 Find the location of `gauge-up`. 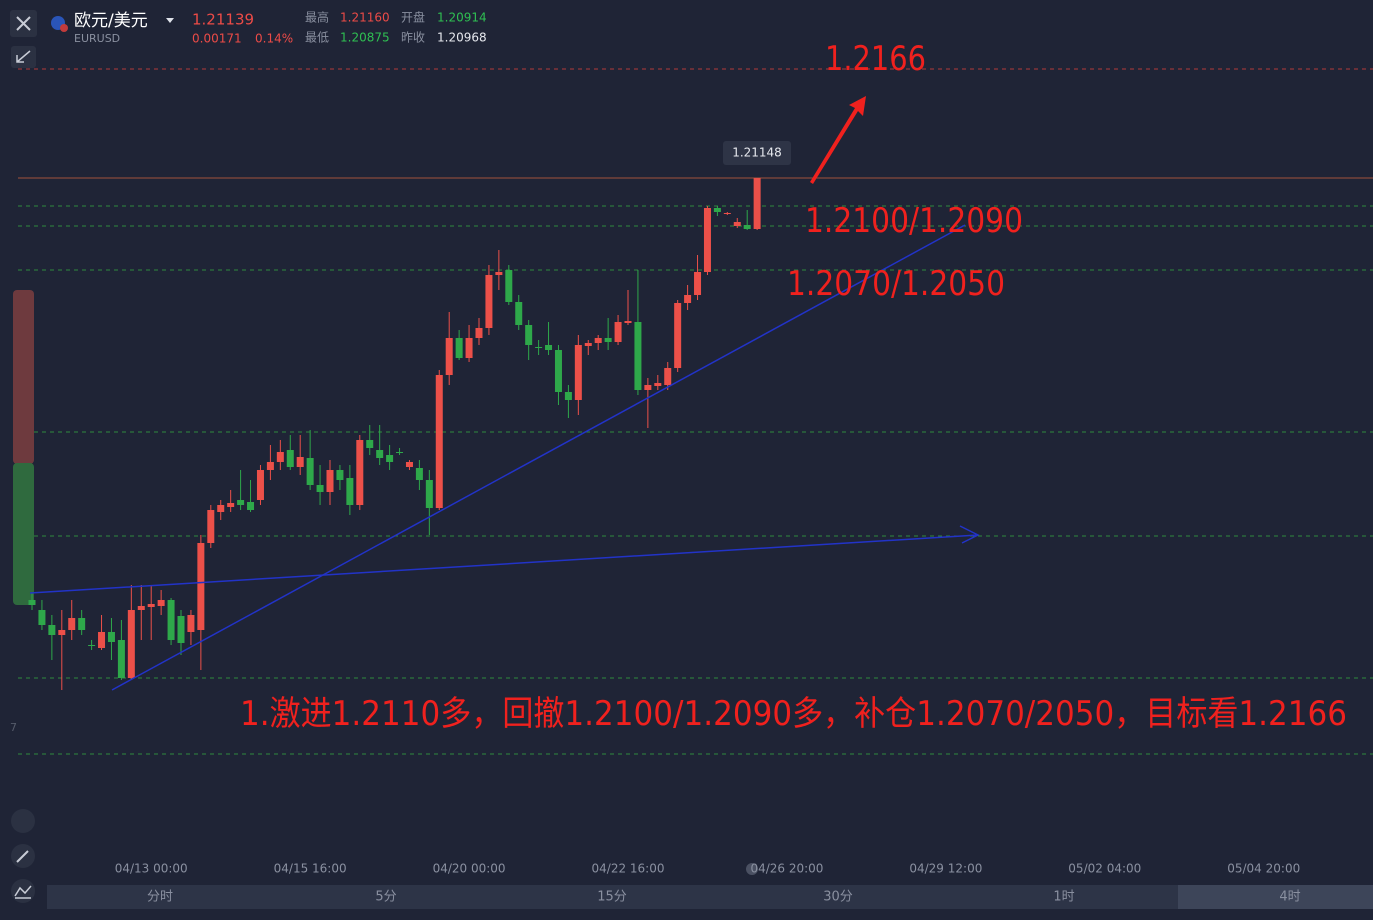

gauge-up is located at coordinates (23, 377).